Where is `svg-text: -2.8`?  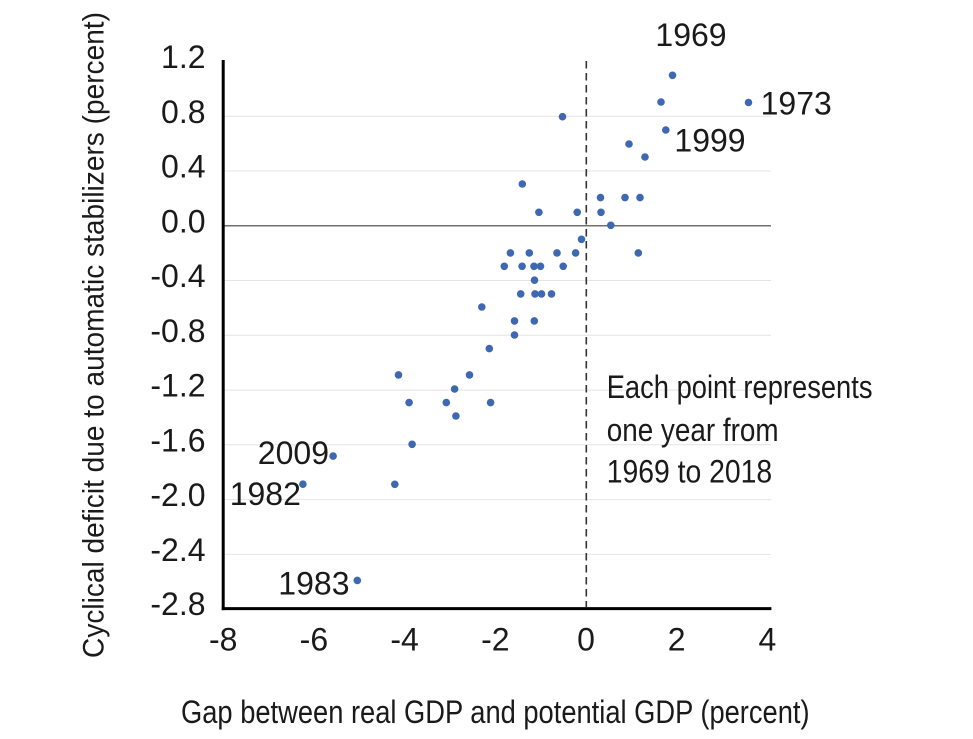
svg-text: -2.8 is located at coordinates (177, 604).